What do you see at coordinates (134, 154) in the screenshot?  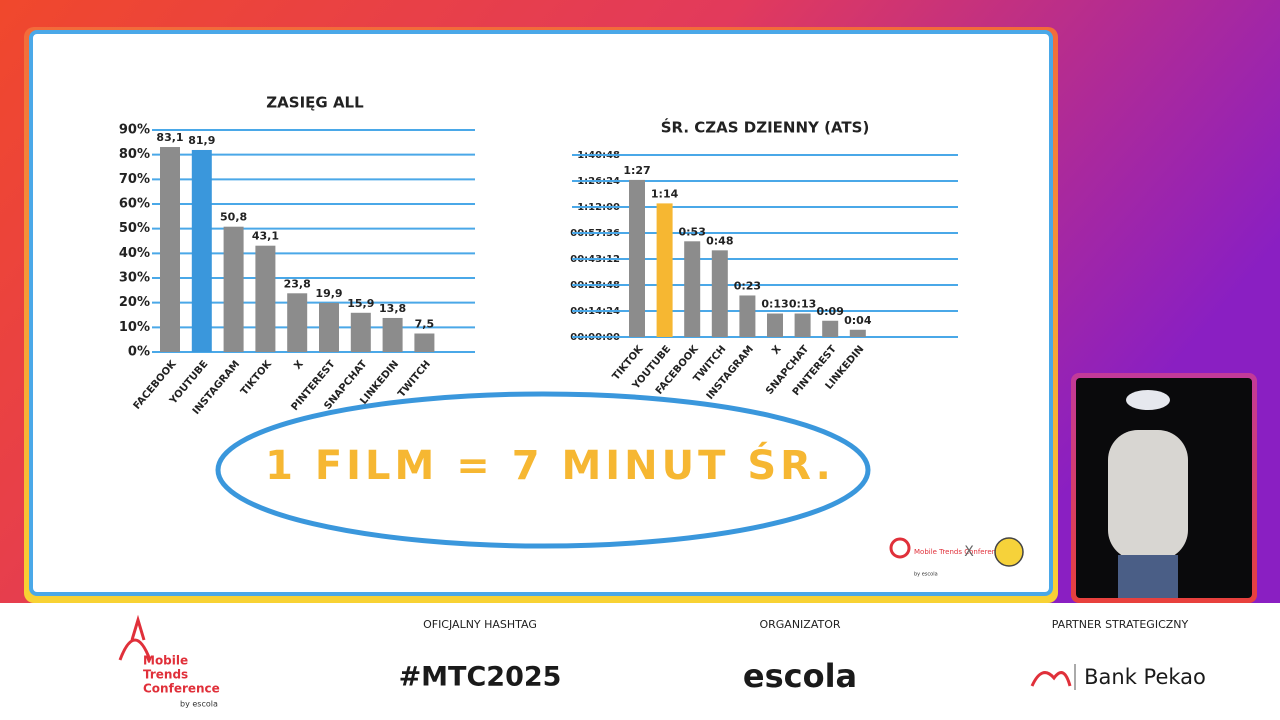 I see `y-tick-label: 80%` at bounding box center [134, 154].